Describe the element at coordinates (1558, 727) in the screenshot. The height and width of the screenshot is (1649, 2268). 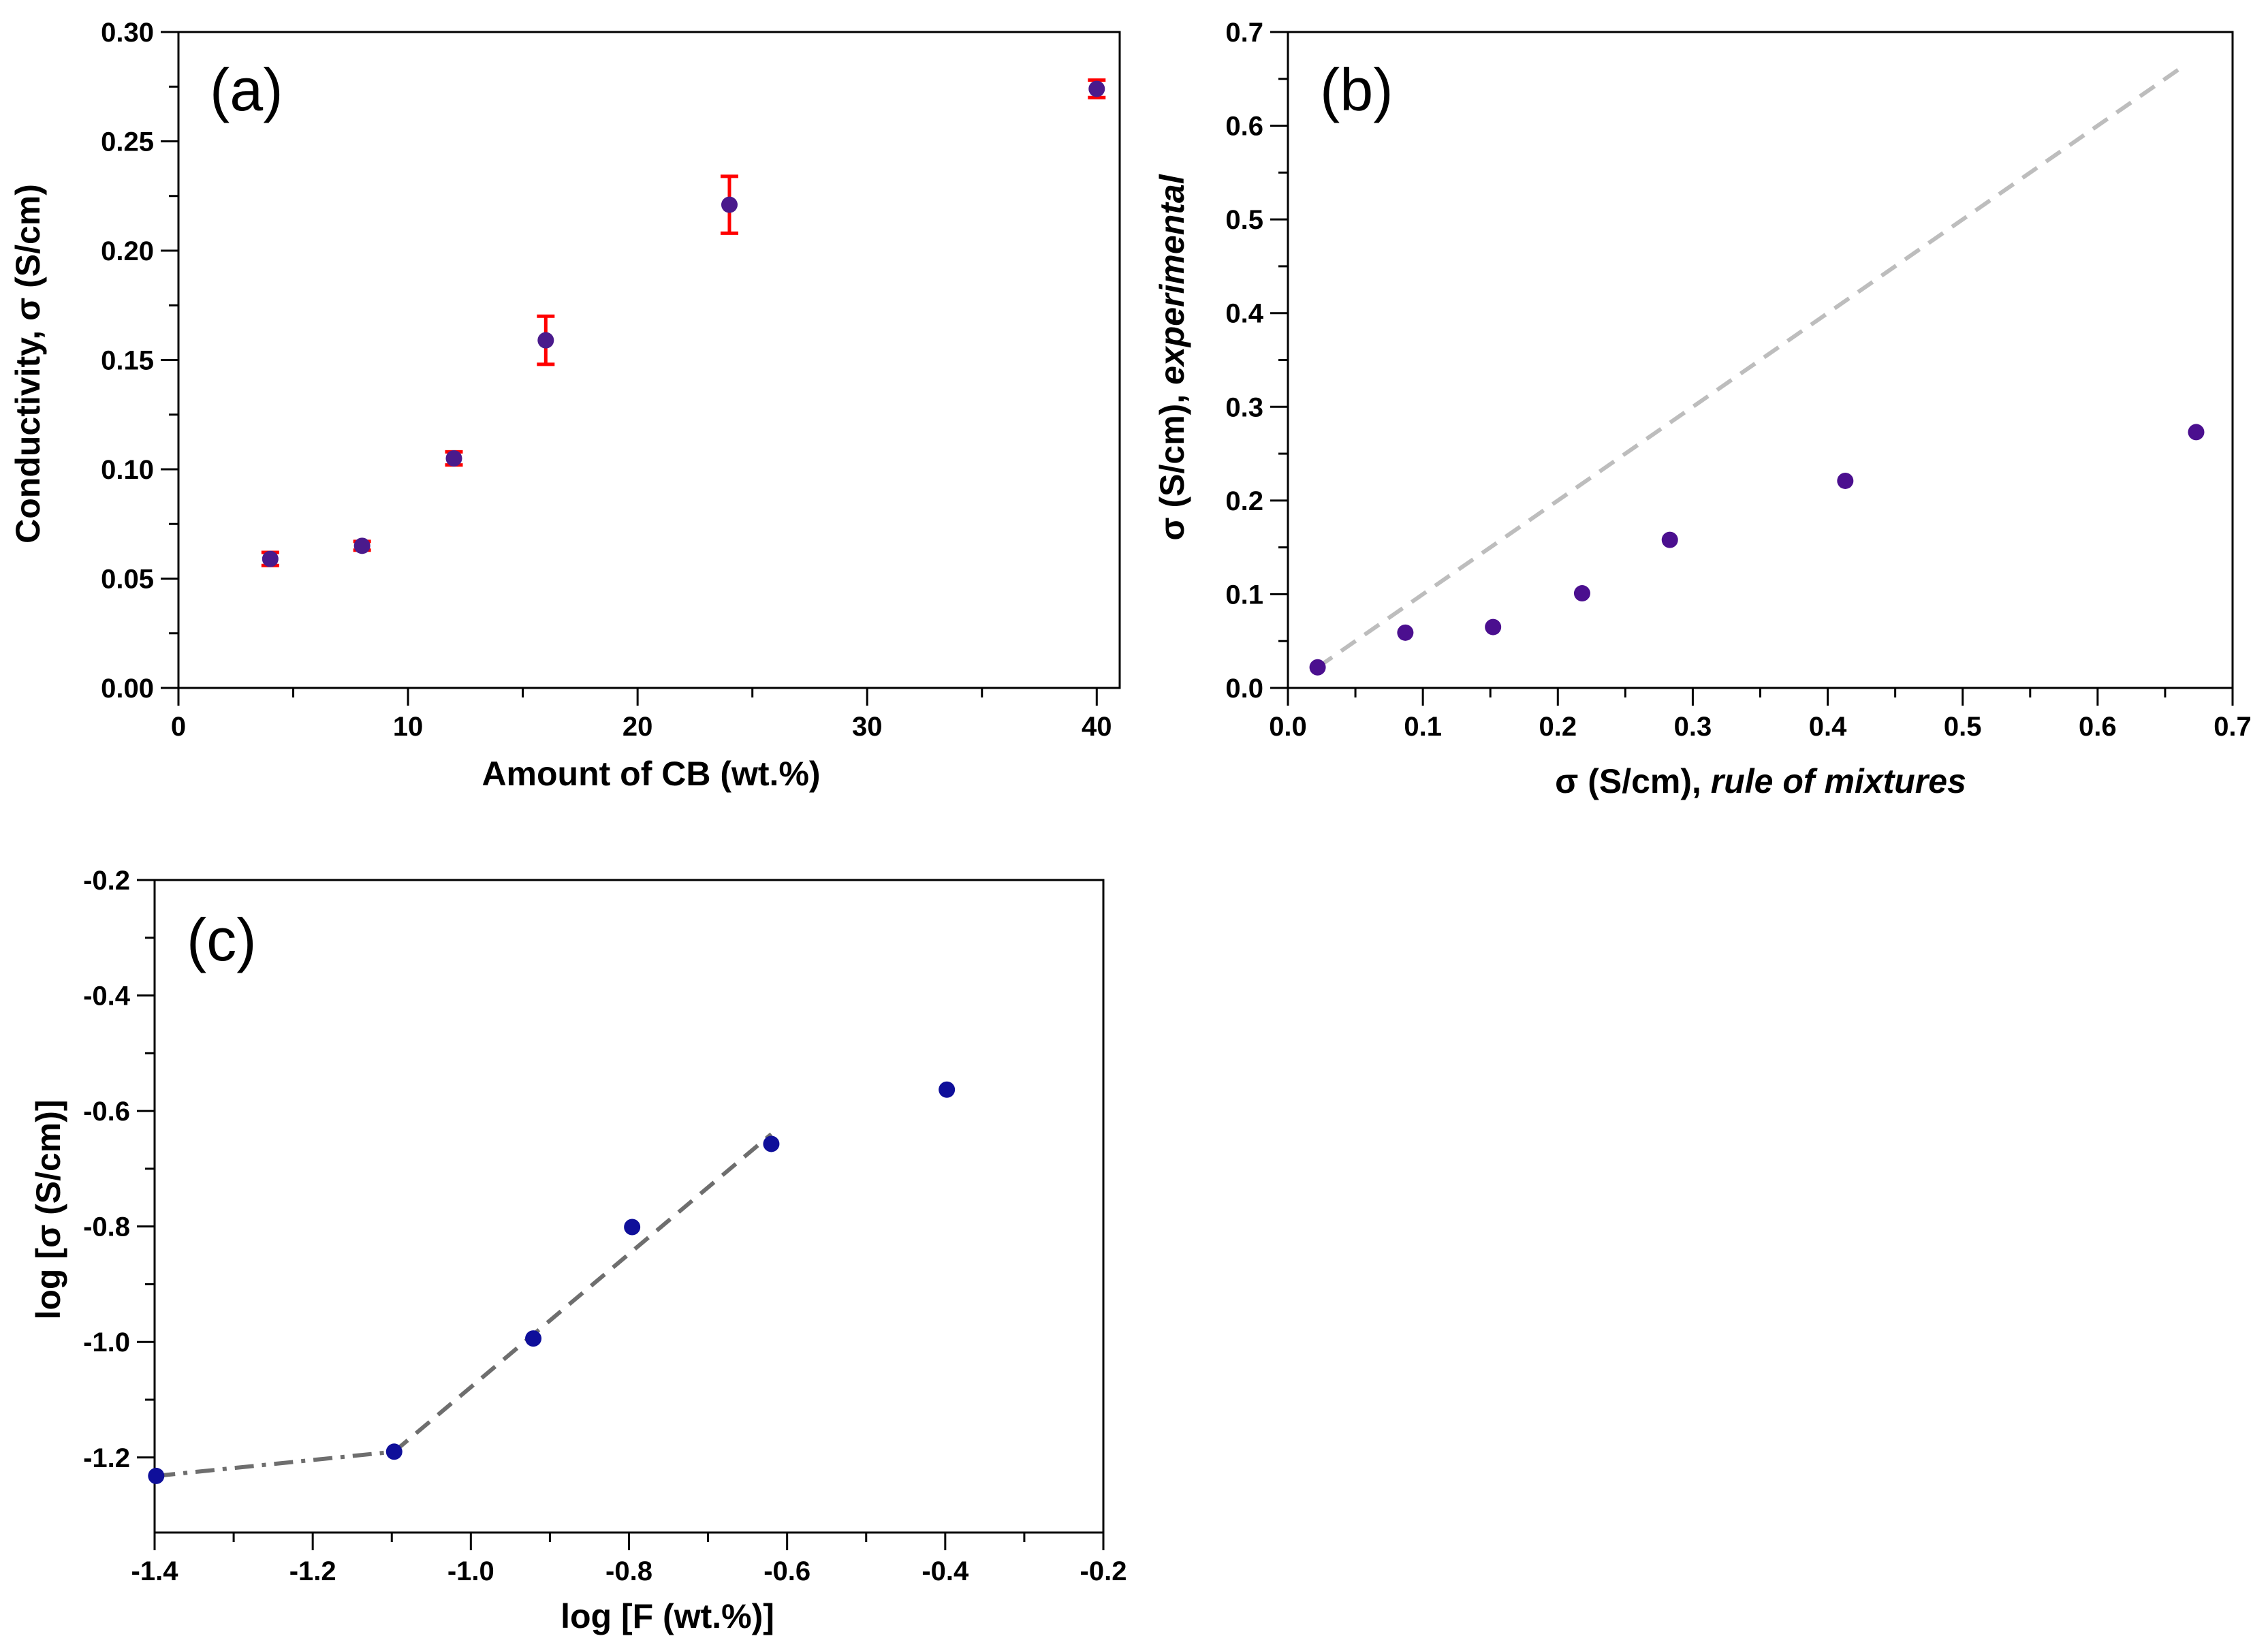
I see `x-tick-label: 0.2` at that location.